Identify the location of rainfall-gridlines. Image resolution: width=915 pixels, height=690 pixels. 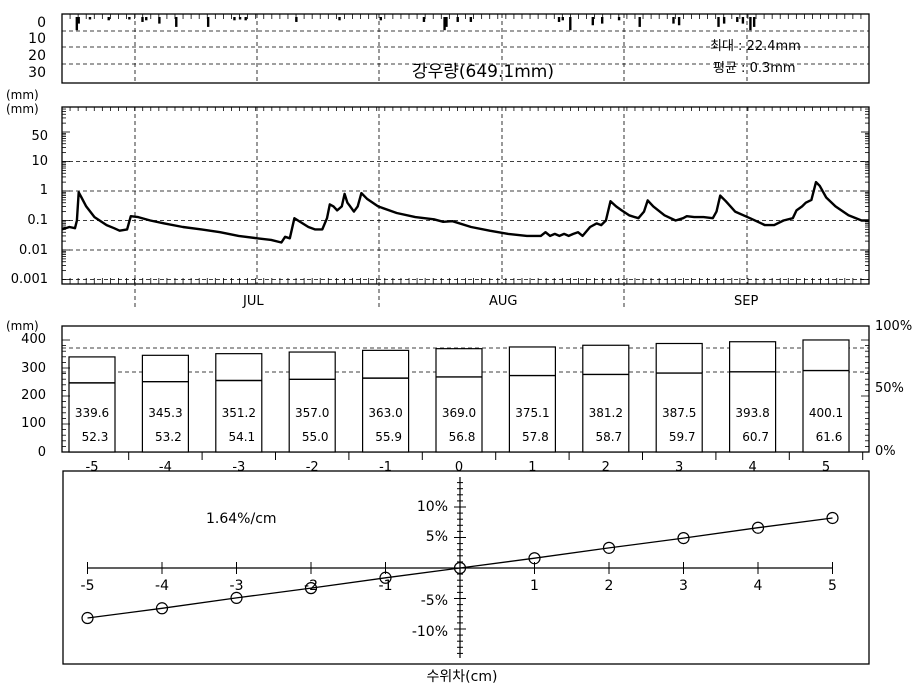
(465, 48).